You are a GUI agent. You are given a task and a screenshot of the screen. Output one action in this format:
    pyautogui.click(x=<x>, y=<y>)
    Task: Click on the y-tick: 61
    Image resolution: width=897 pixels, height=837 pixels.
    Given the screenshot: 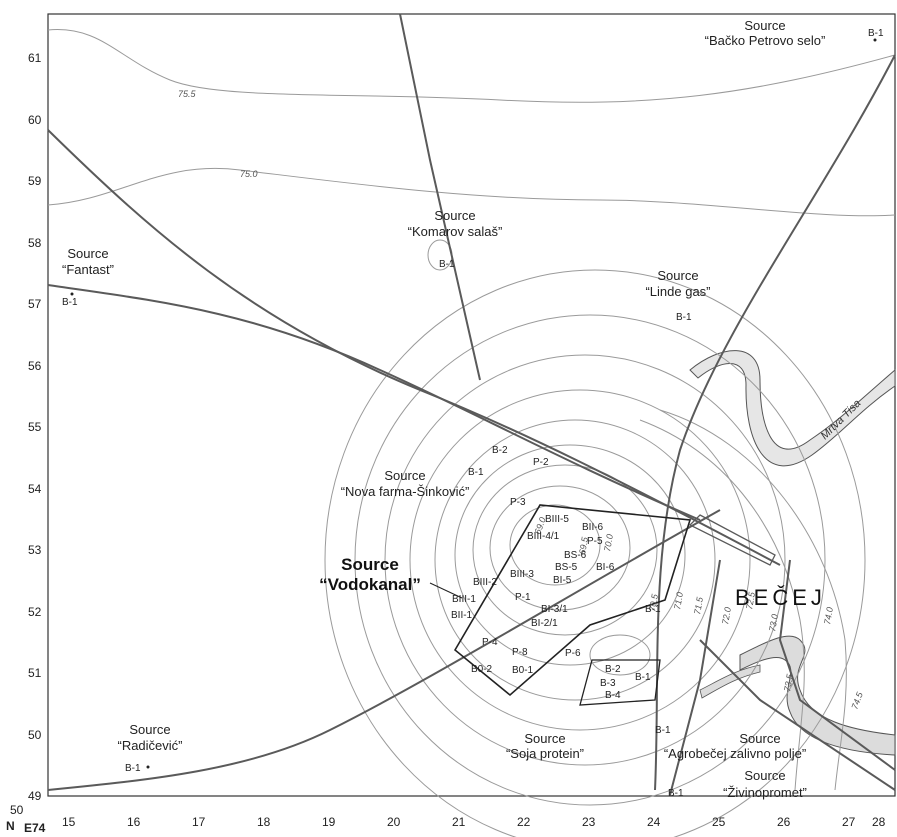 What is the action you would take?
    pyautogui.click(x=35, y=58)
    